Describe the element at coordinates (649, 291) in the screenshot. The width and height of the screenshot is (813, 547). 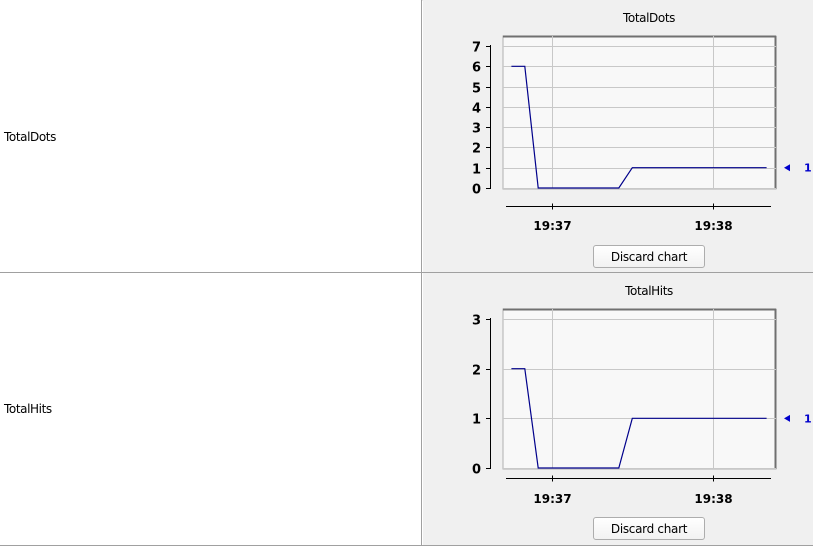
I see `chart-title: TotalHits` at that location.